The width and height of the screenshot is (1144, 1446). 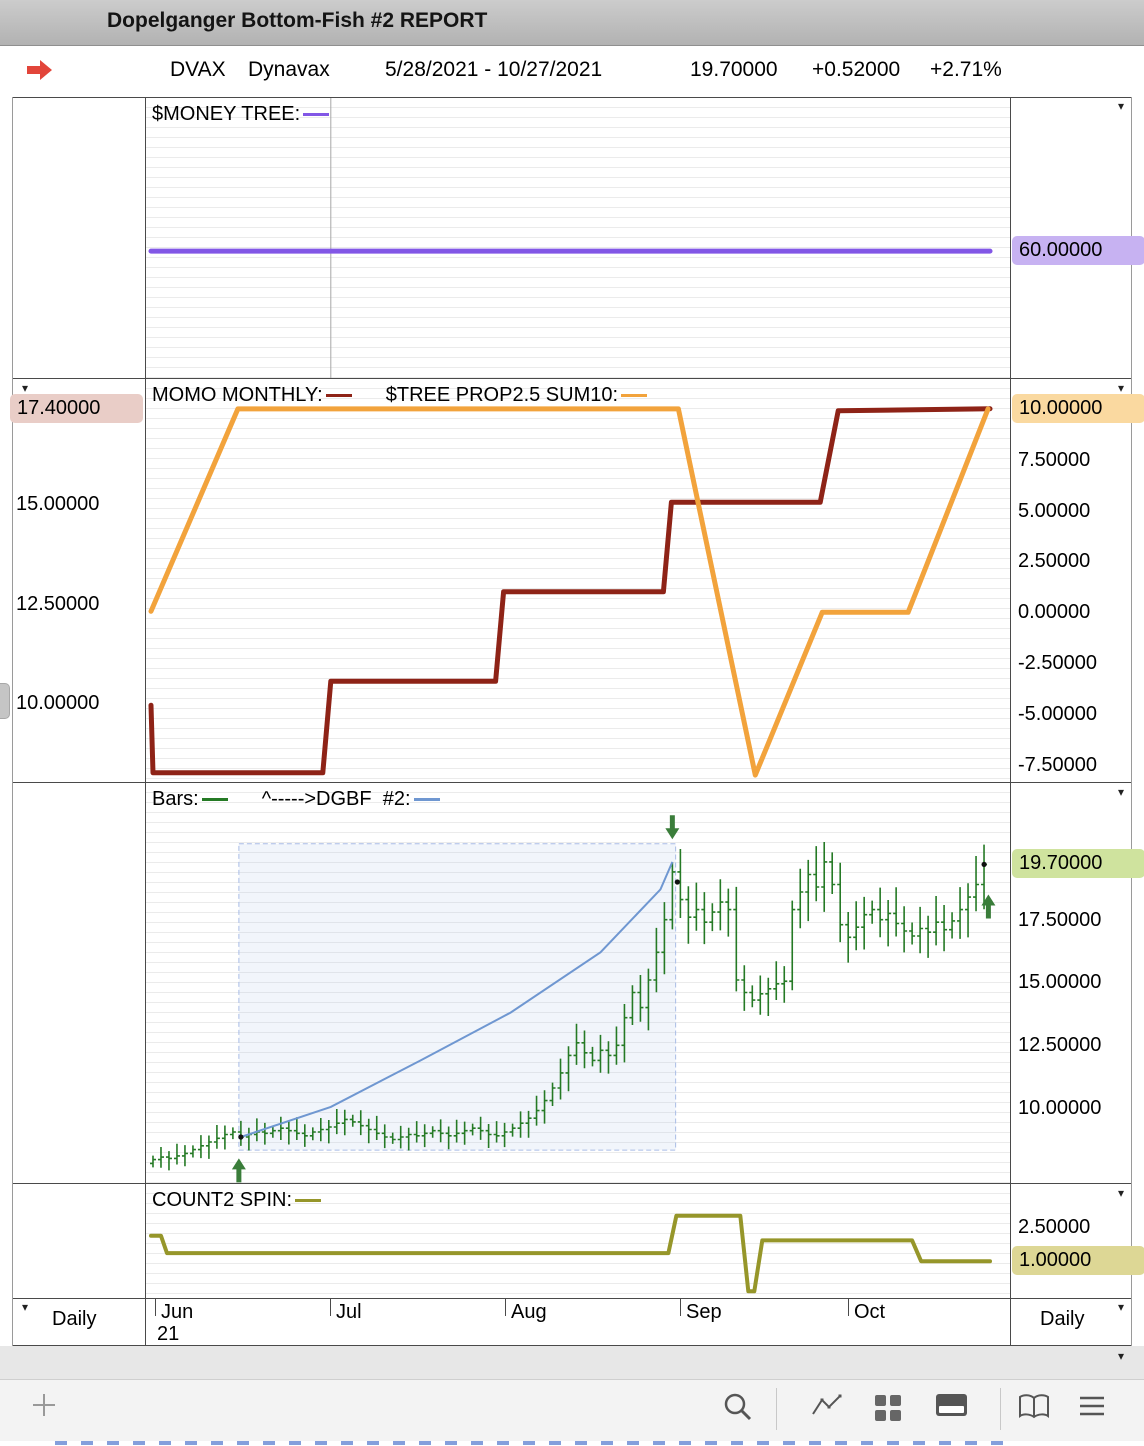 What do you see at coordinates (494, 69) in the screenshot?
I see `date-range: 5/28/2021 - 10/27/2021` at bounding box center [494, 69].